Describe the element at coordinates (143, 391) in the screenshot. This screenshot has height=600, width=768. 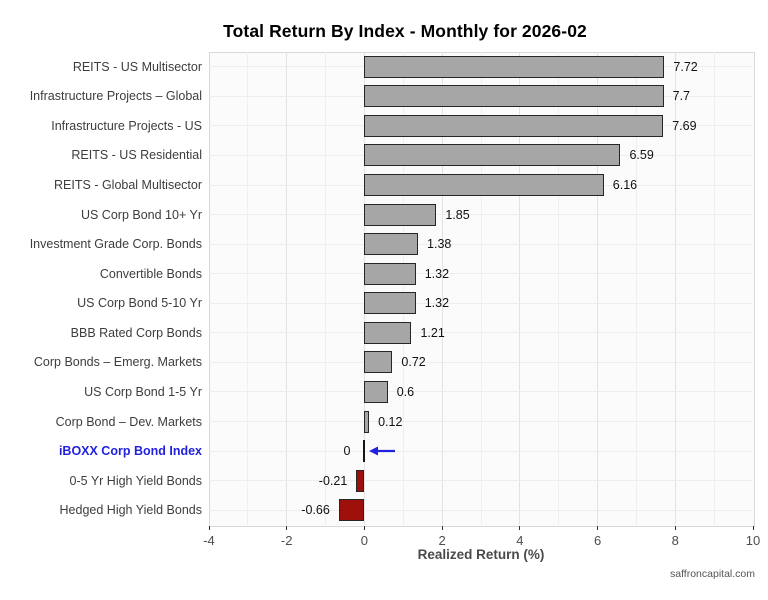
I see `category-label: US Corp Bond 1-5 Yr` at that location.